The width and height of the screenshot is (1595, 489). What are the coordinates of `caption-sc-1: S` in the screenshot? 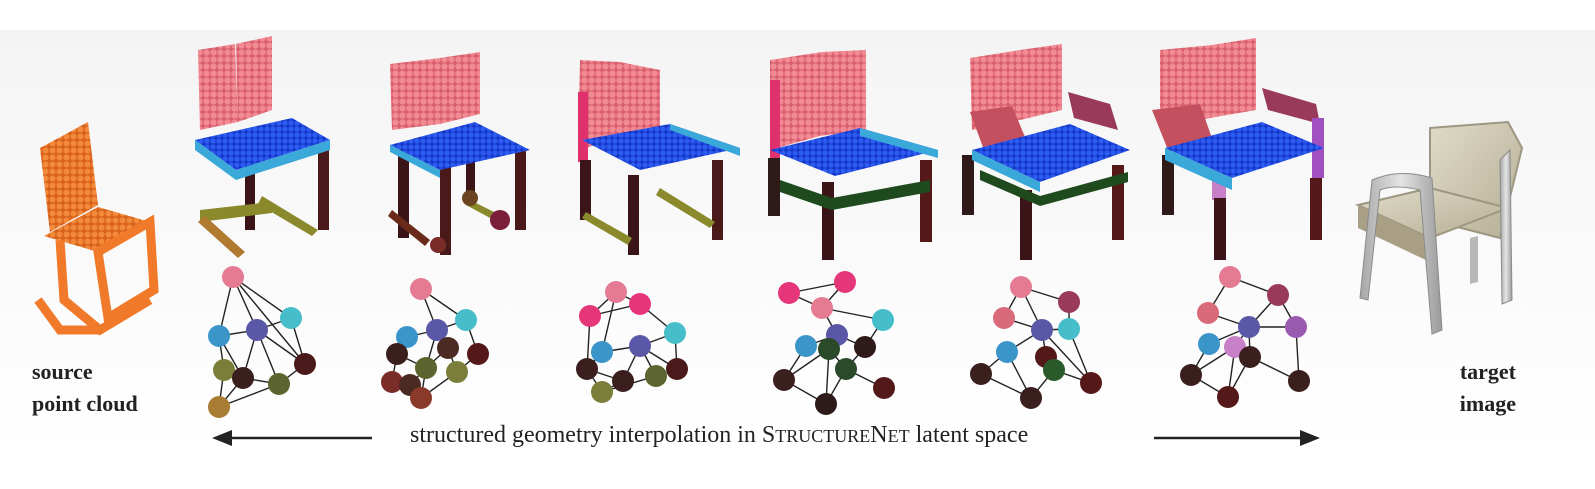 It's located at (768, 435).